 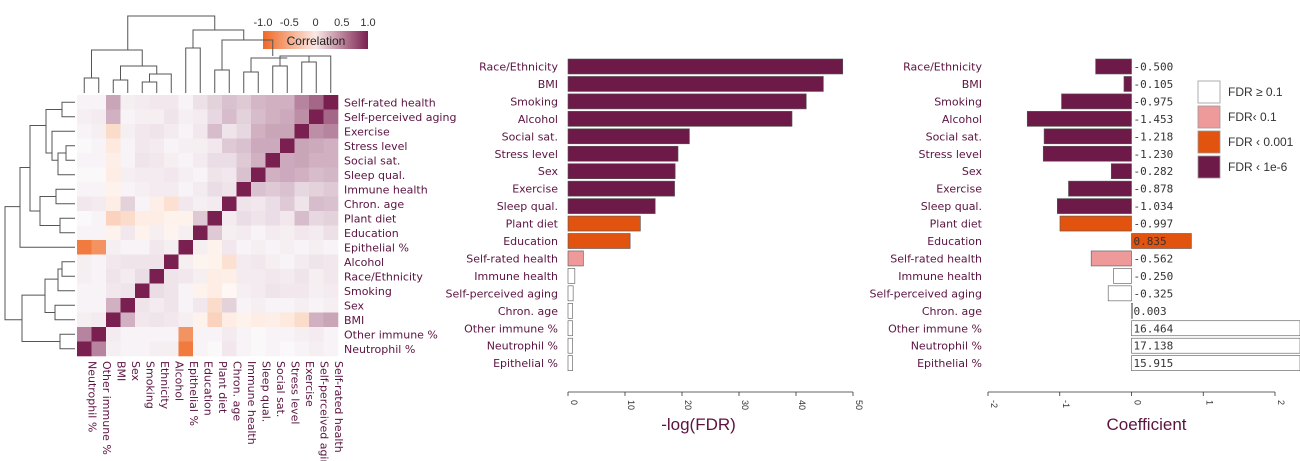 I want to click on heatmap-col-label-plant-diet: Plant diet, so click(x=222, y=387).